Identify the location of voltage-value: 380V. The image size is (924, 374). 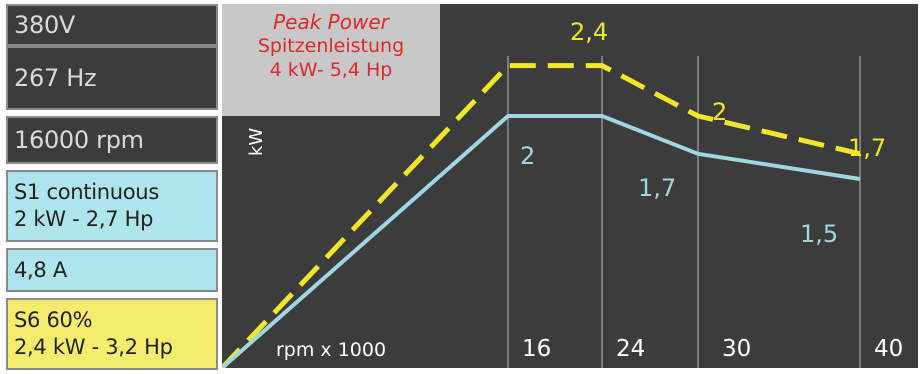
(45, 25).